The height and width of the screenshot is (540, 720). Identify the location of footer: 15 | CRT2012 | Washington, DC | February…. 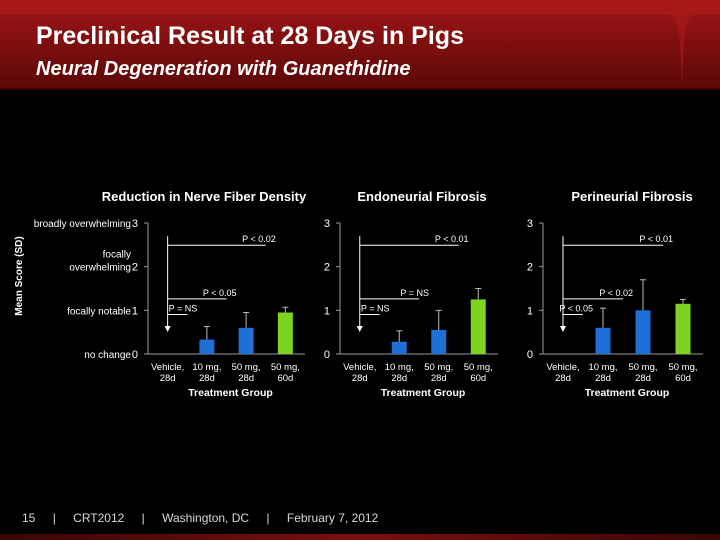
(207, 518).